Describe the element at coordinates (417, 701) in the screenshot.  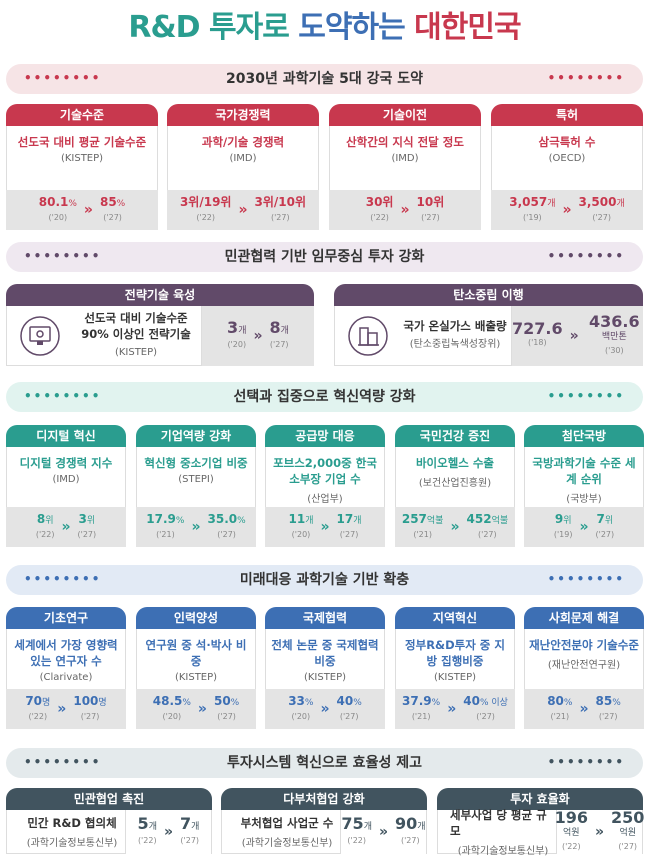
I see `value-from-number: 37.9` at that location.